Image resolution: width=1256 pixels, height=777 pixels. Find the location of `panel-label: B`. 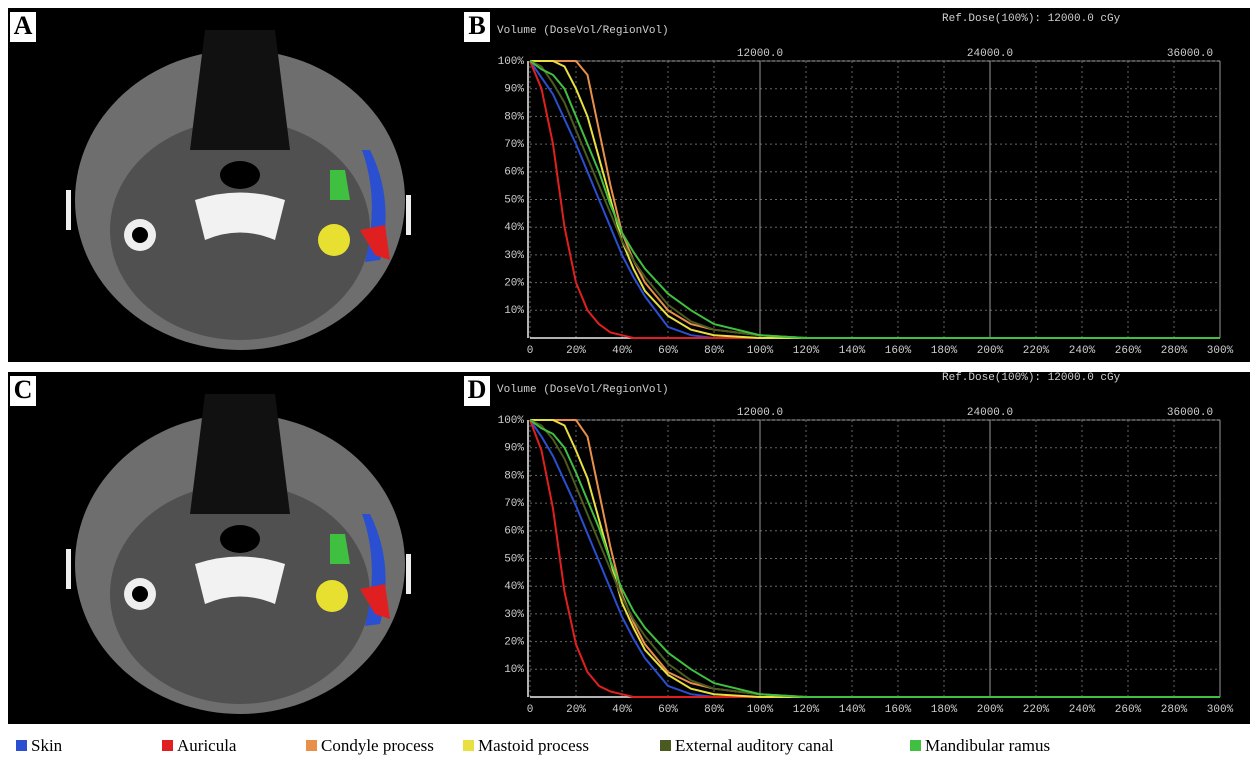

panel-label: B is located at coordinates (476, 25).